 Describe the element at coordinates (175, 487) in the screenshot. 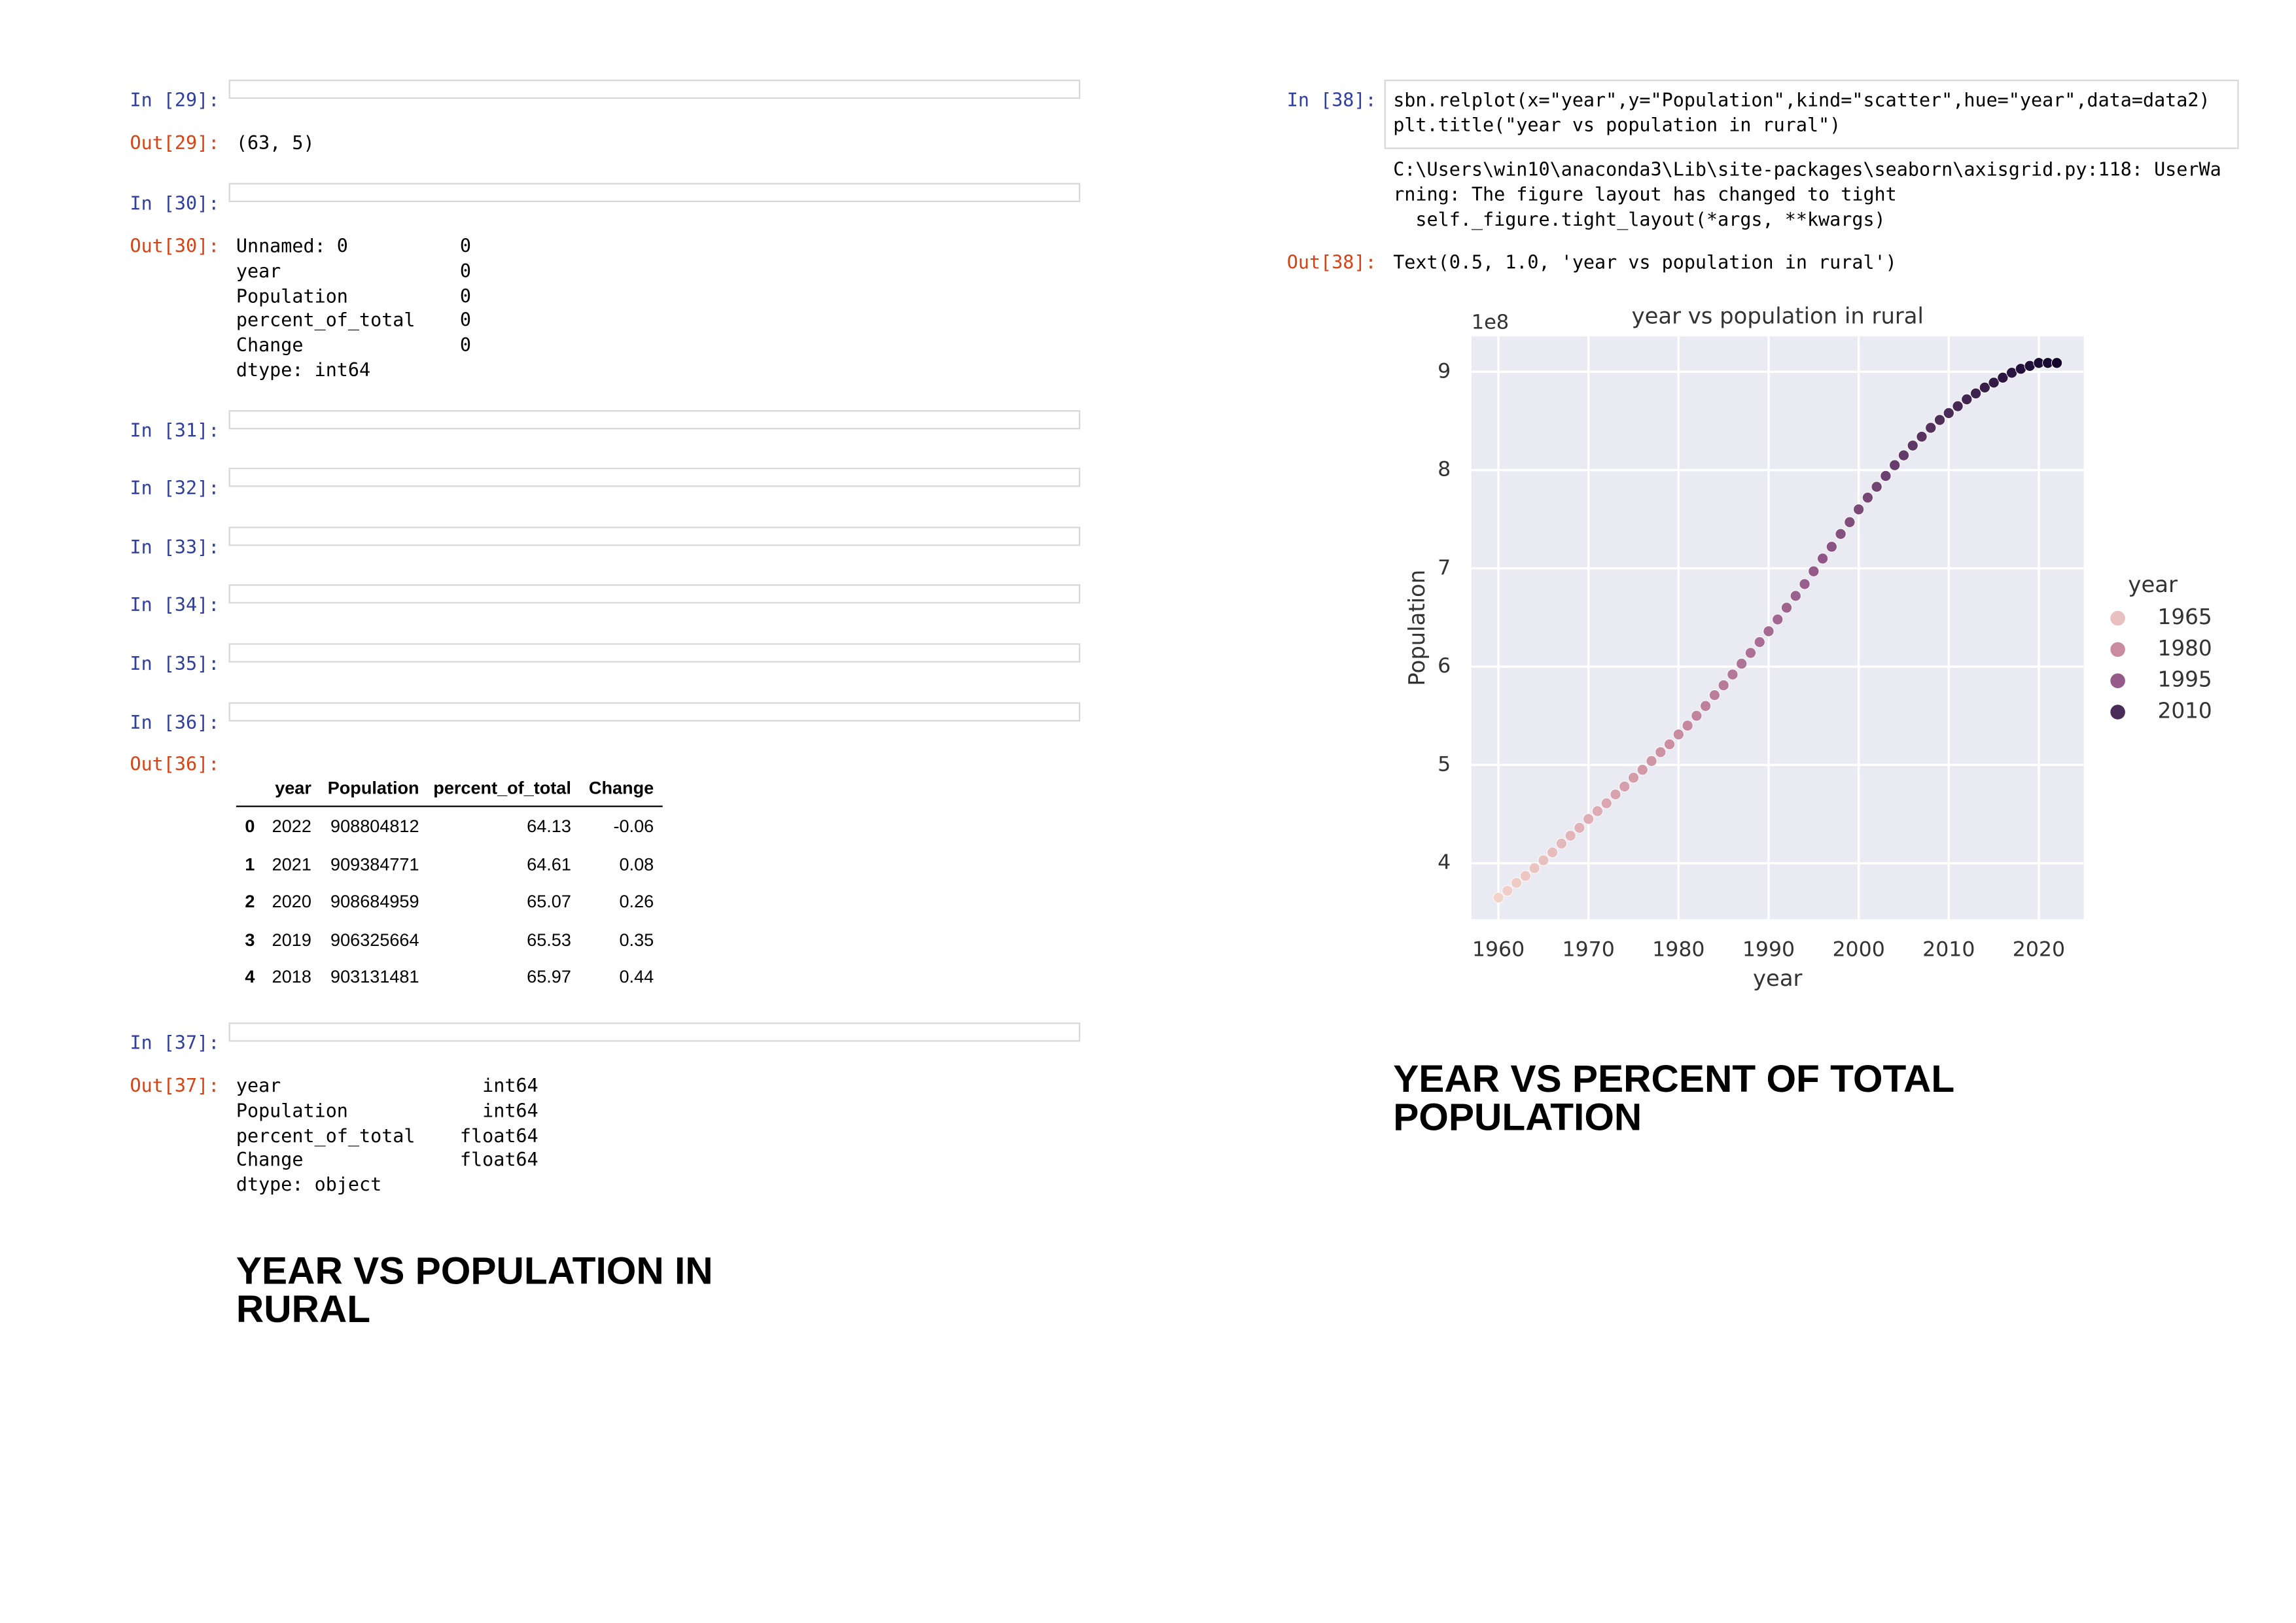

I see `input-prompt: In [32]:` at that location.